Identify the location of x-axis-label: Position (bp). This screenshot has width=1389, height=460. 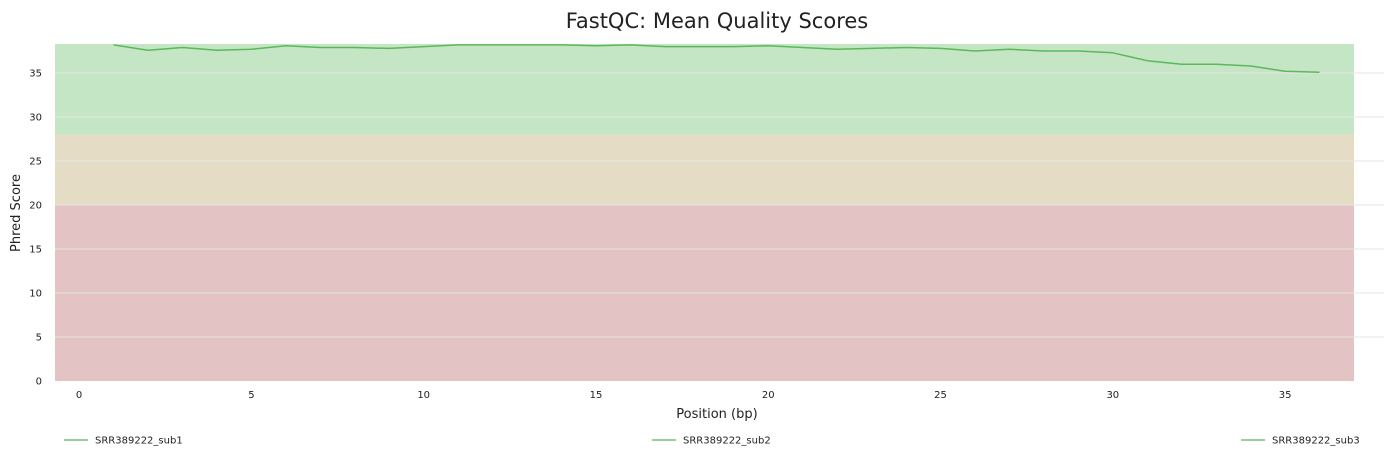
(716, 414).